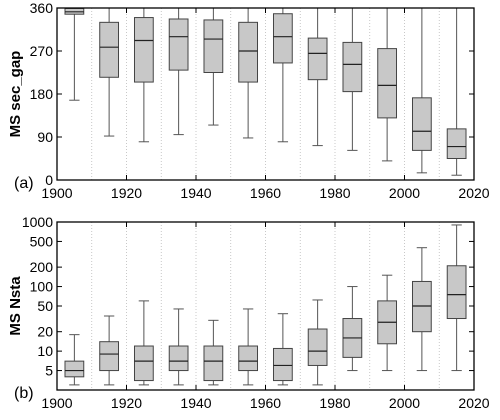 The height and width of the screenshot is (420, 500). I want to click on y-tick-label: 90, so click(45, 137).